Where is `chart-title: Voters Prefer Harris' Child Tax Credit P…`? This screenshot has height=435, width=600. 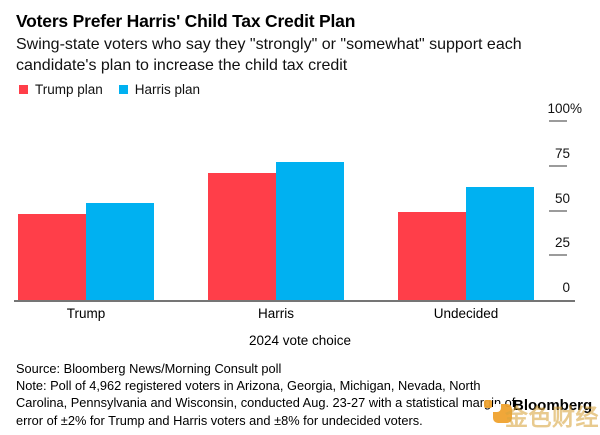 chart-title: Voters Prefer Harris' Child Tax Credit P… is located at coordinates (186, 21).